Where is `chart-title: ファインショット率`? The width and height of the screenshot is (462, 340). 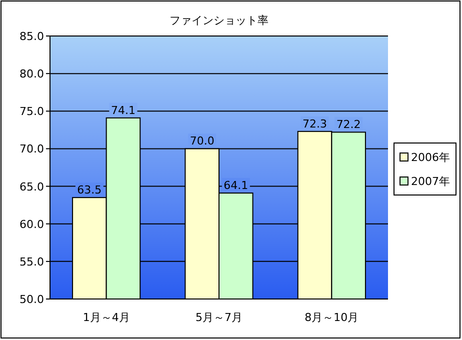
chart-title: ファインショット率 is located at coordinates (219, 20).